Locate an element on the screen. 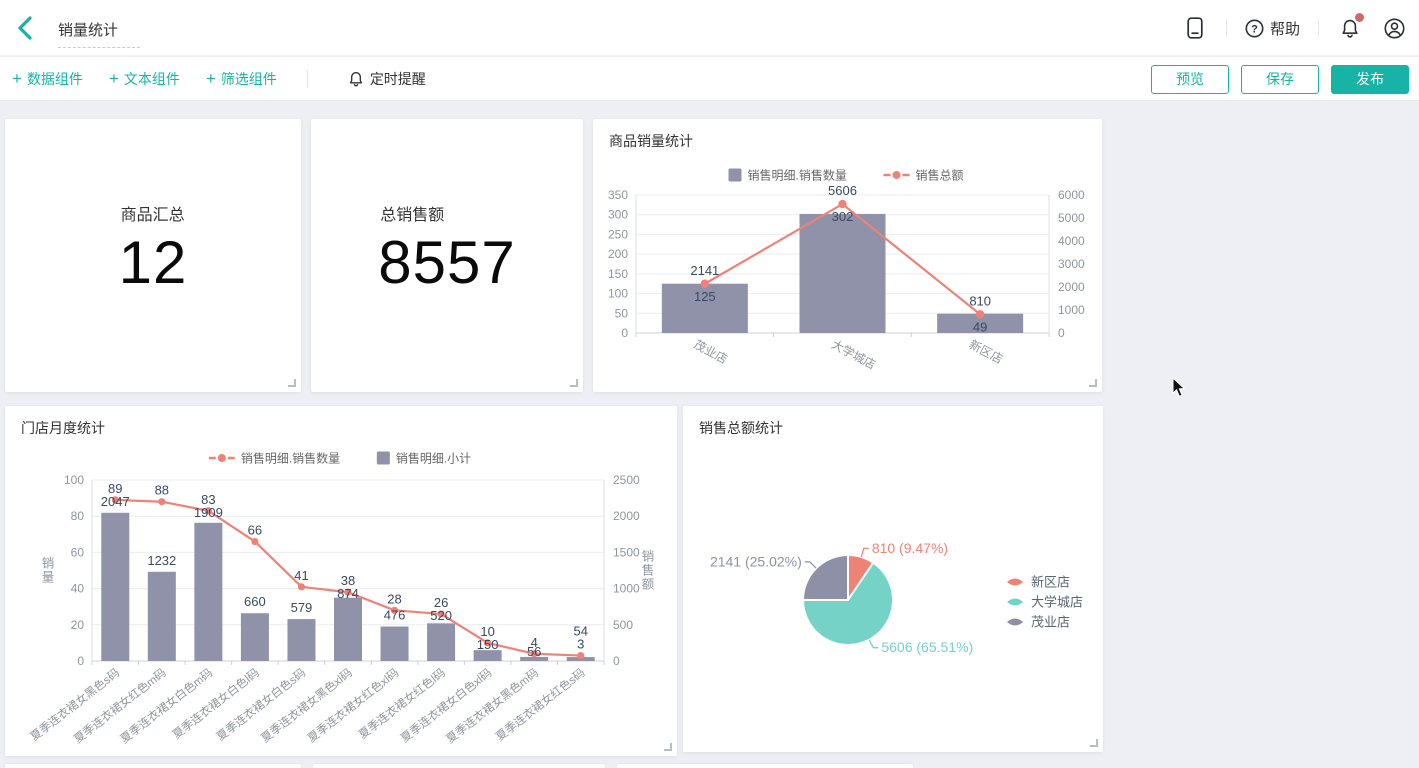  svg-text: 50 is located at coordinates (622, 313).